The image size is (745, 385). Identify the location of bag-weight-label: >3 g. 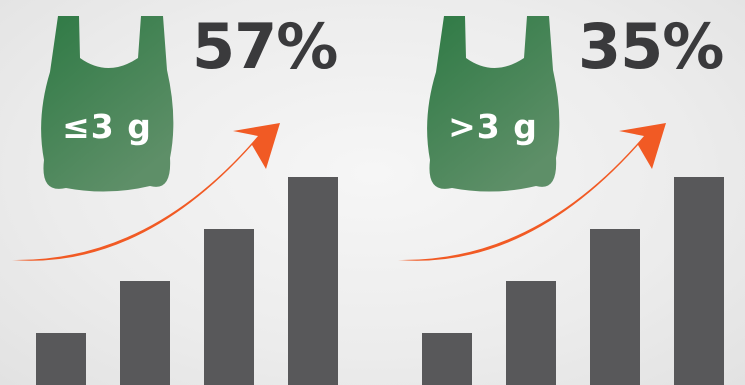
(493, 126).